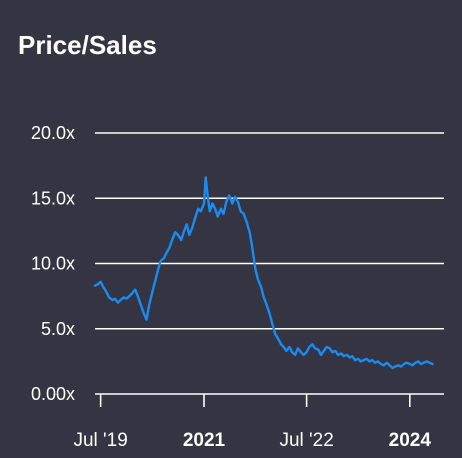 The height and width of the screenshot is (458, 462). What do you see at coordinates (204, 440) in the screenshot?
I see `x-tick-label: 2021` at bounding box center [204, 440].